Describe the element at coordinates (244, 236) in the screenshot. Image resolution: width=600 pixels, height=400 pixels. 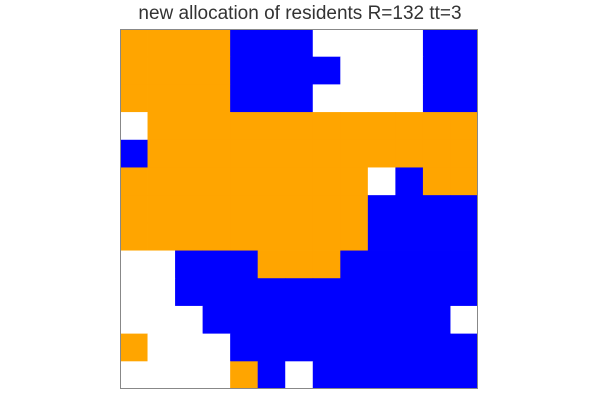
I see `grid-cell-r7-c4` at that location.